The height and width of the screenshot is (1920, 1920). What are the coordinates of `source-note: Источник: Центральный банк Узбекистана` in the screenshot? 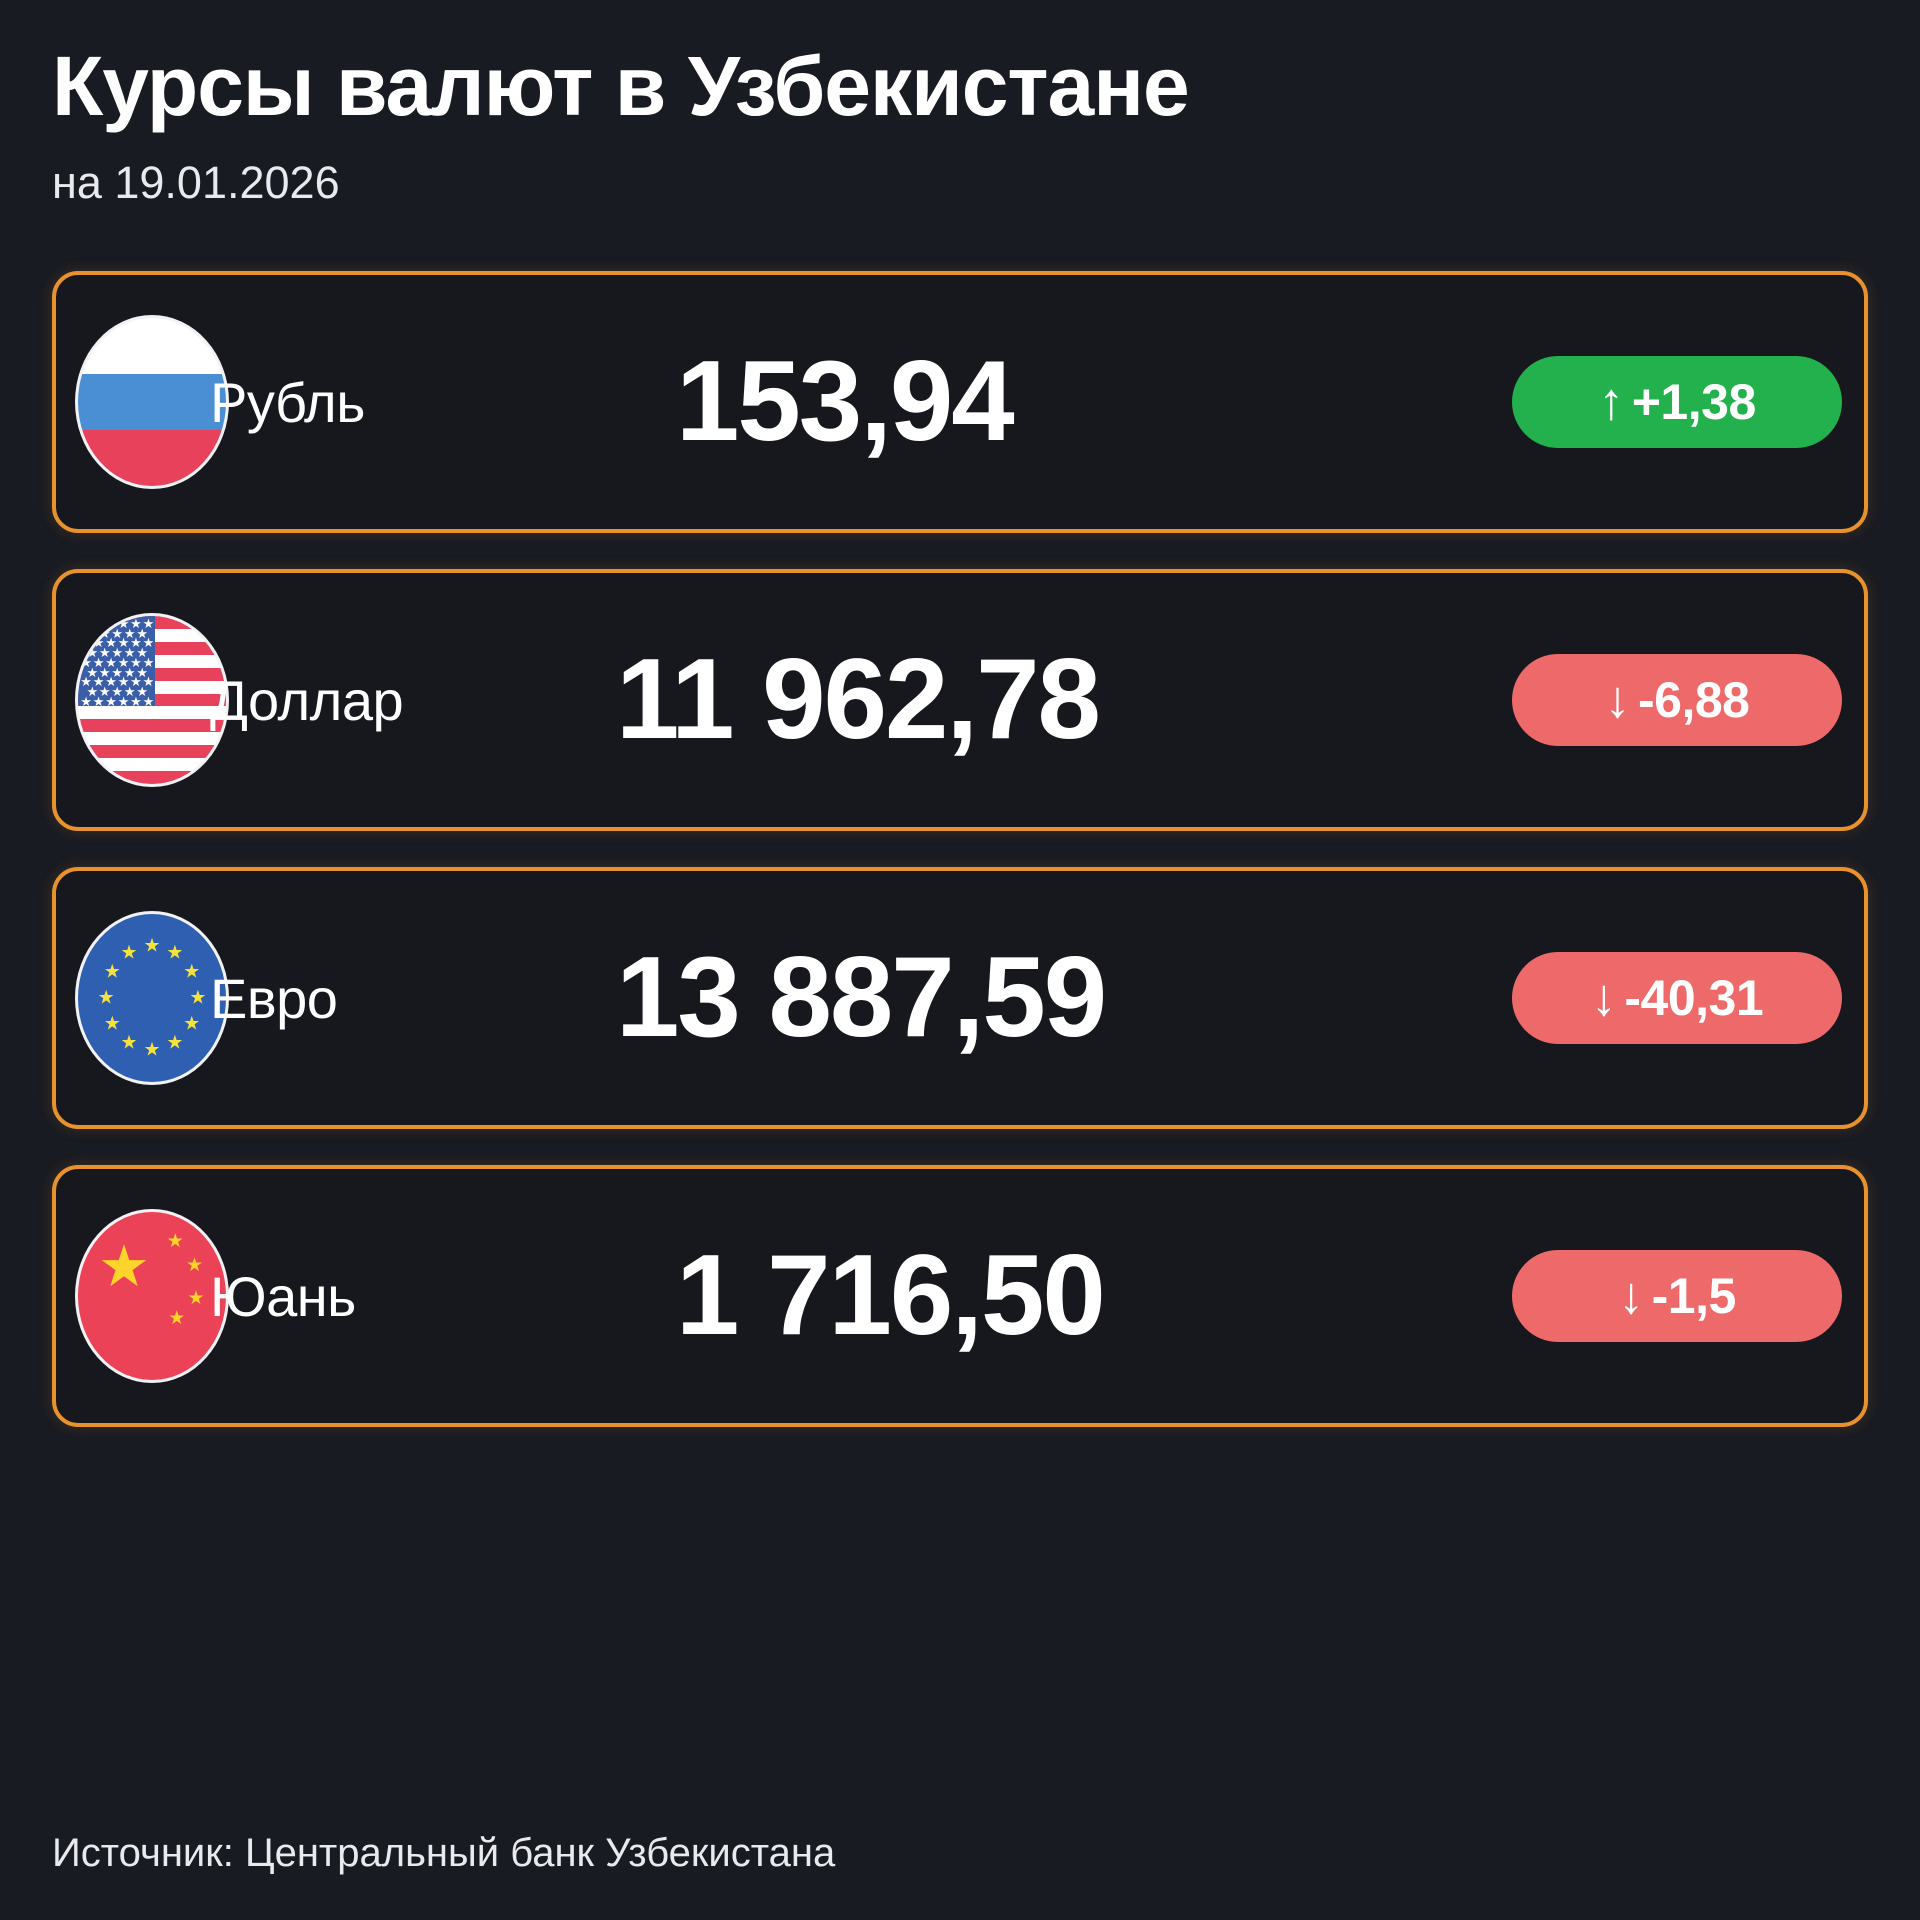 It's located at (444, 1853).